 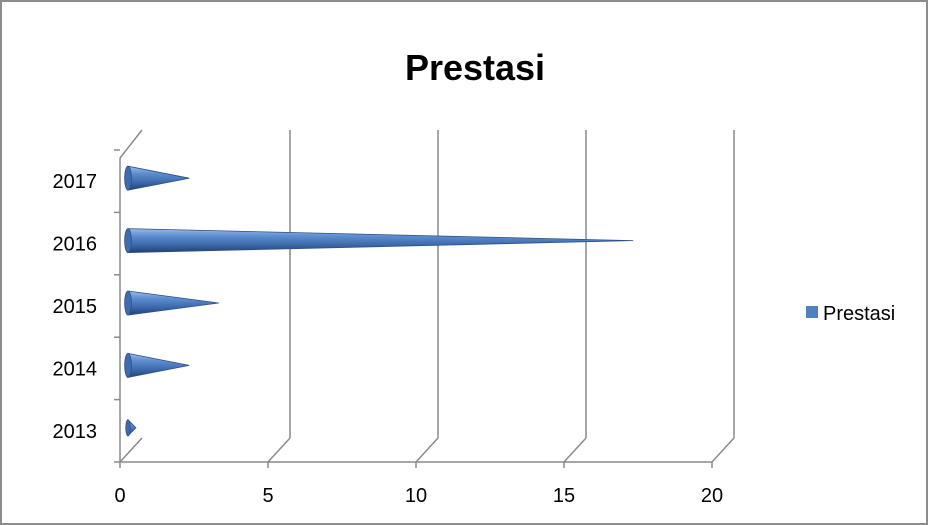 I want to click on bar-2014, so click(x=157, y=365).